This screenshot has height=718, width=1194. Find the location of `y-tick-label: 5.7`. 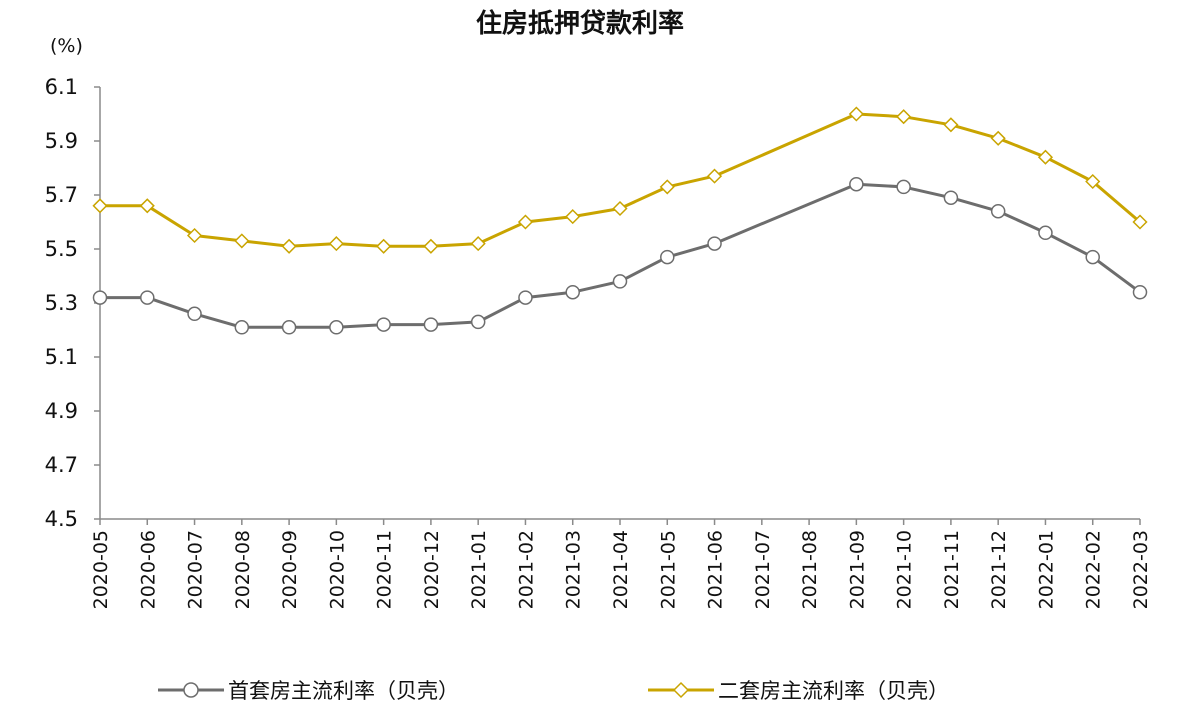

y-tick-label: 5.7 is located at coordinates (61, 195).